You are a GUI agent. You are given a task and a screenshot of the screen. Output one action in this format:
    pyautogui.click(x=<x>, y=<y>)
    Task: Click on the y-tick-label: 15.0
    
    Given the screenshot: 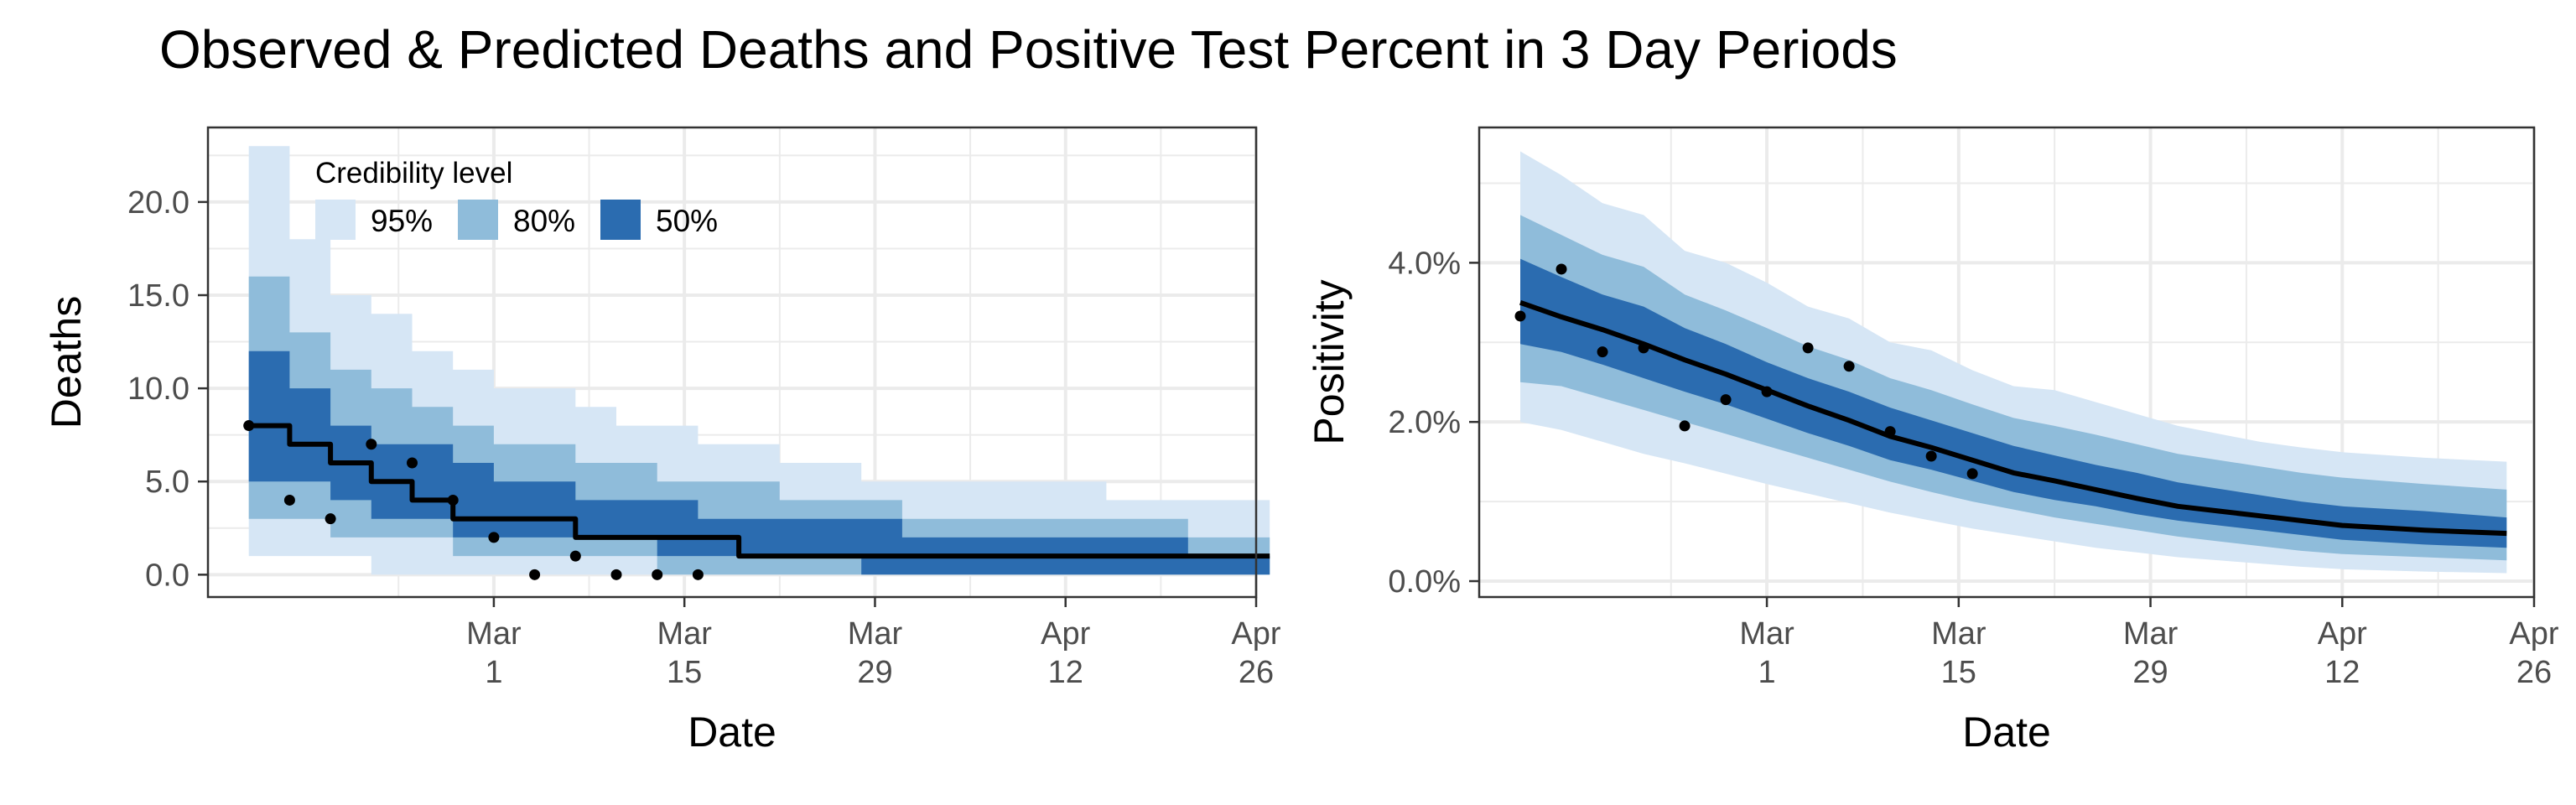 What is the action you would take?
    pyautogui.click(x=158, y=296)
    